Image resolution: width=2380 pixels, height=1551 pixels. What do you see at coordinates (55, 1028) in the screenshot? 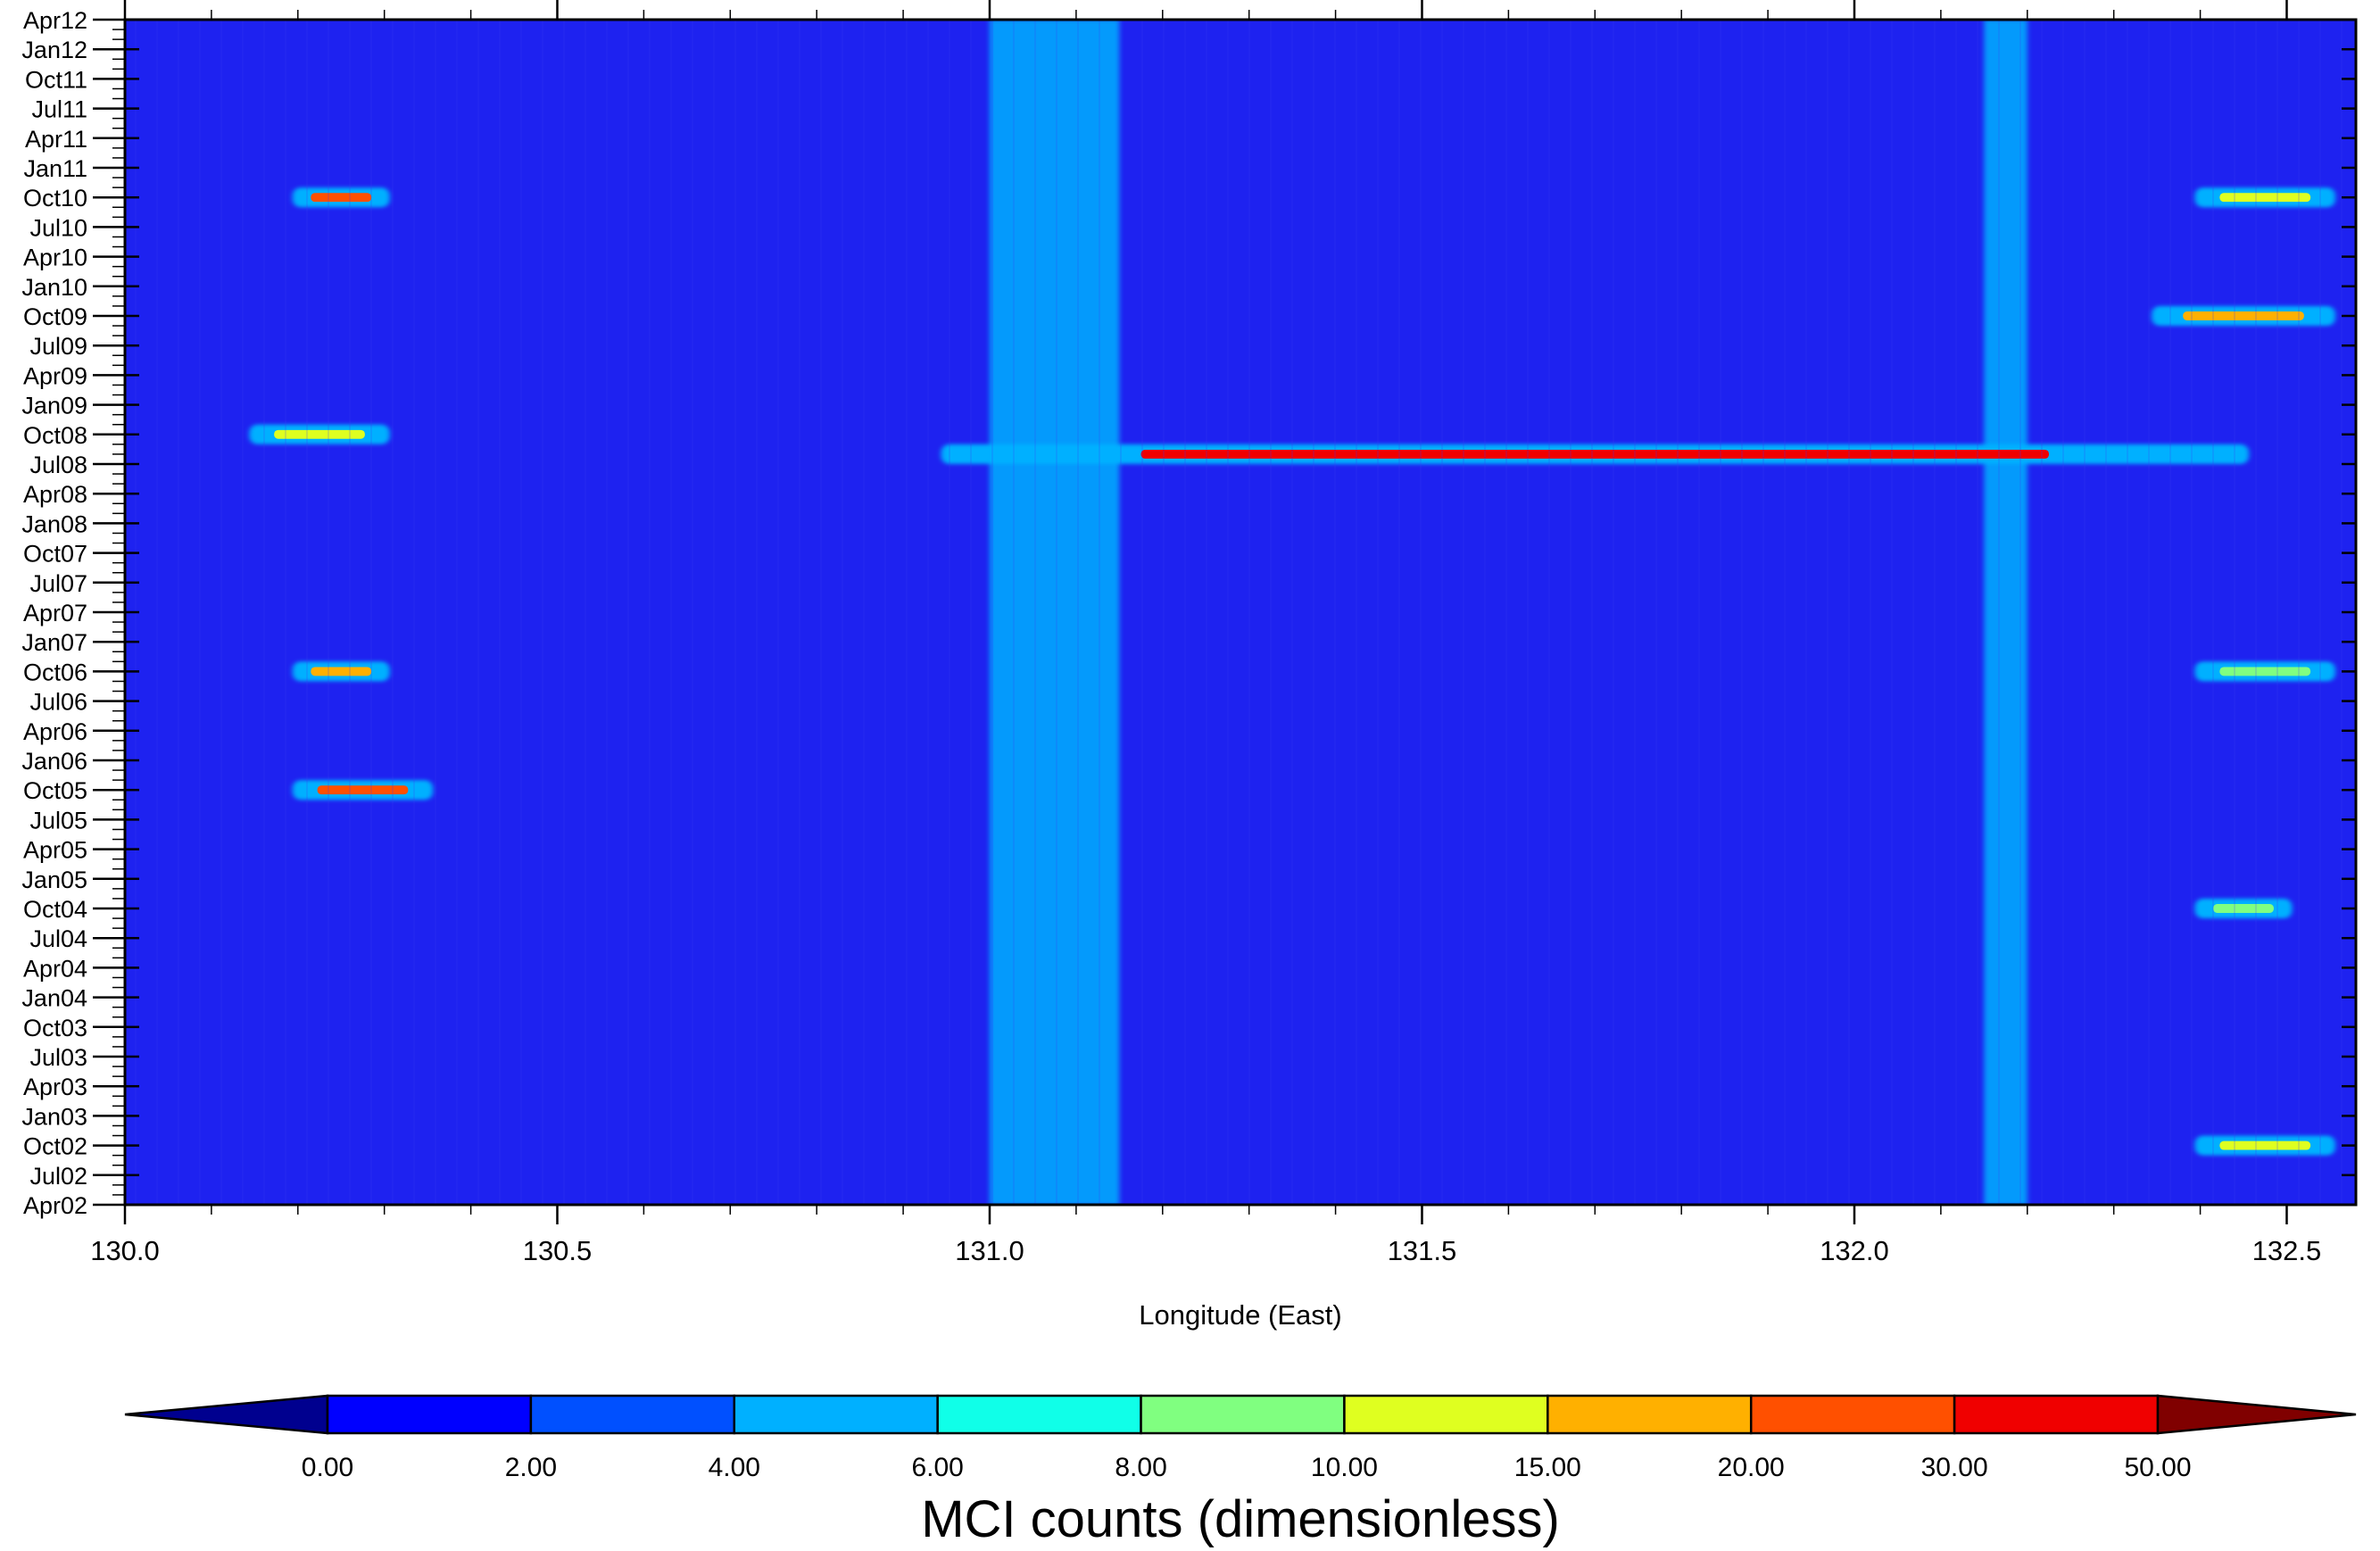
I see `y-tick-label: Oct03` at bounding box center [55, 1028].